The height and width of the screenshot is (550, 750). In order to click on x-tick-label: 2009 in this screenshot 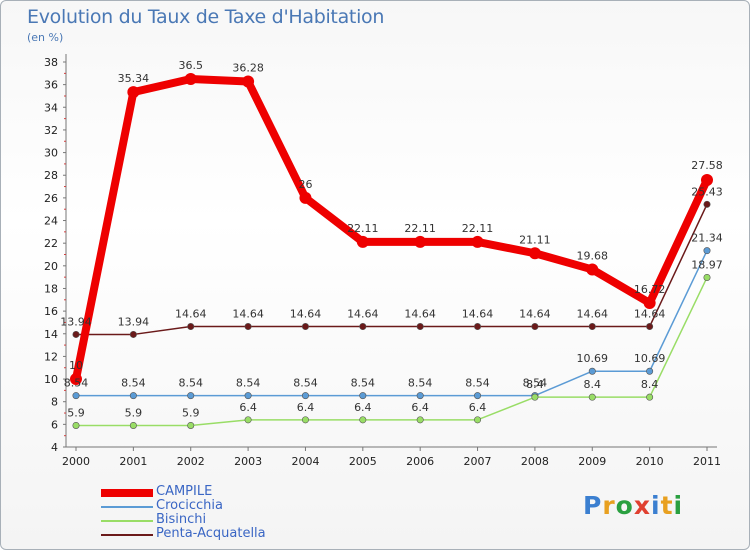, I will do `click(592, 461)`.